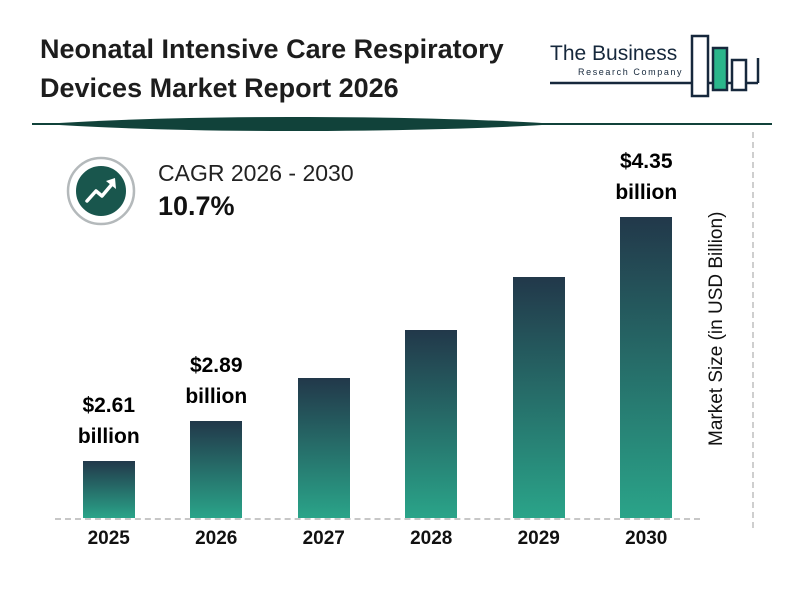  Describe the element at coordinates (753, 330) in the screenshot. I see `right-dashed-guideline` at that location.